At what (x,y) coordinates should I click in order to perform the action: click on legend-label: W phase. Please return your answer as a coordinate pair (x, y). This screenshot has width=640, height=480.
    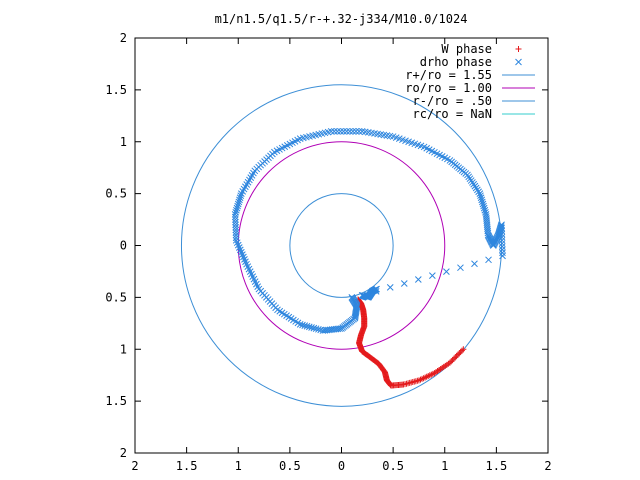
    Looking at the image, I should click on (466, 49).